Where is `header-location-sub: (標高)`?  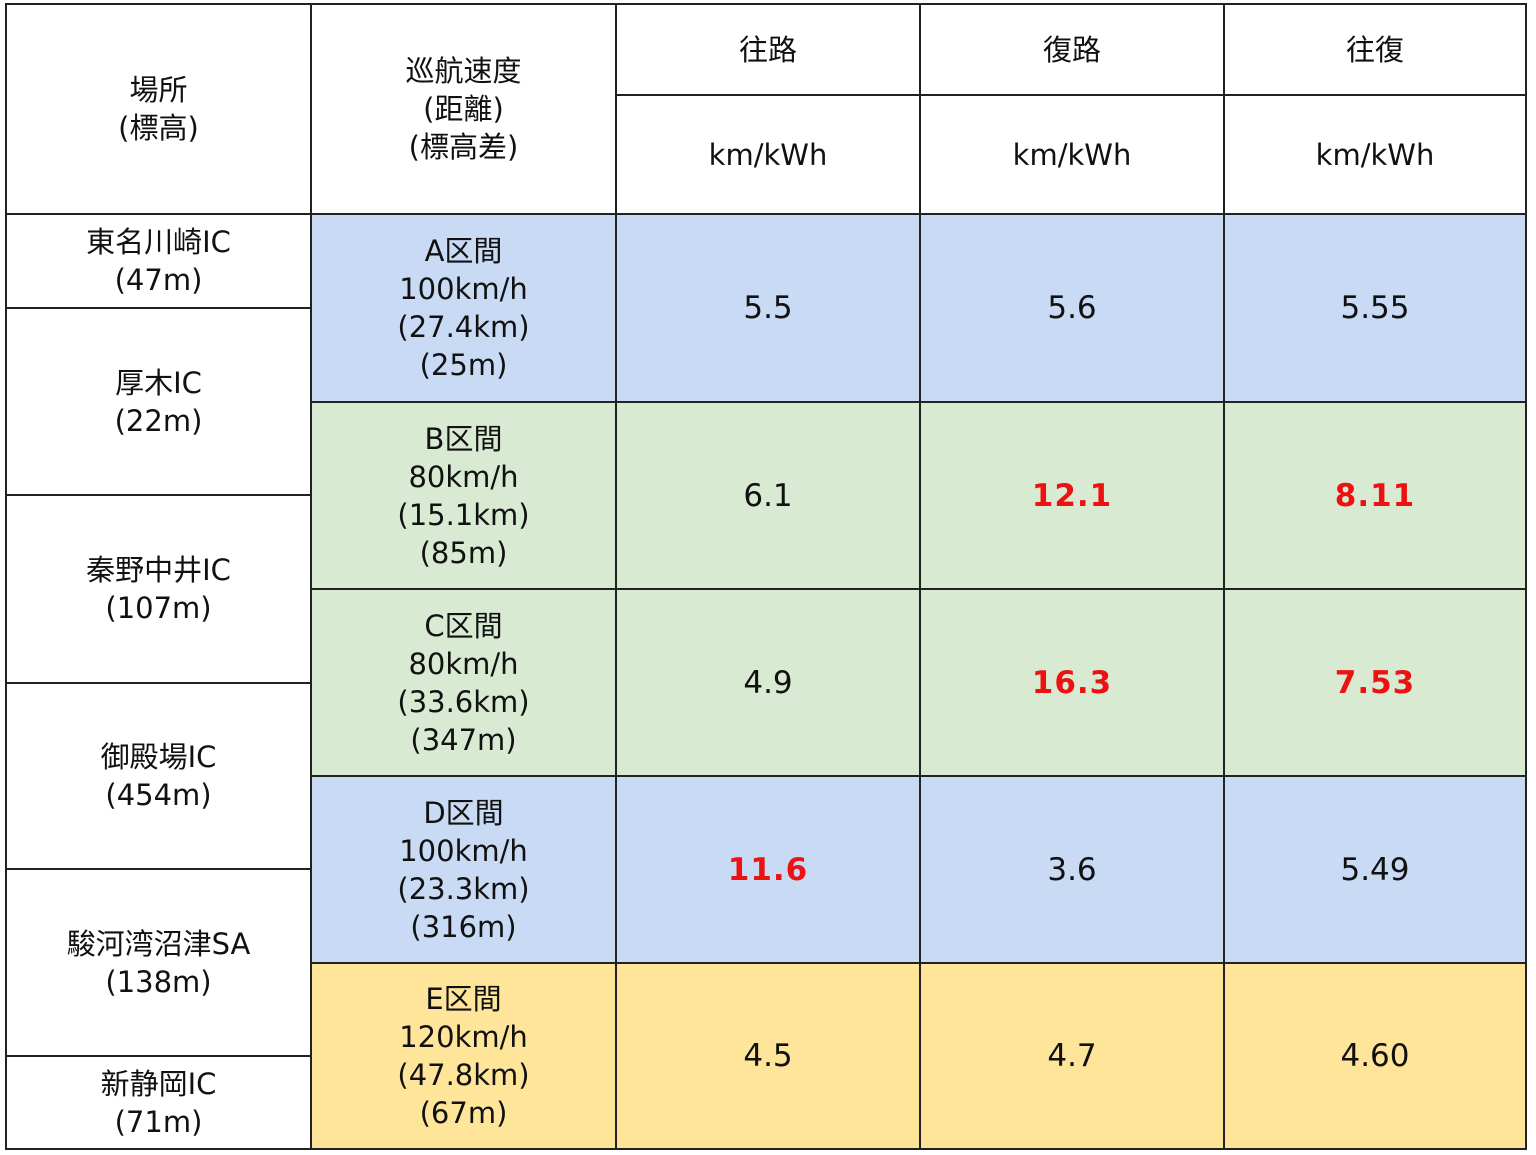 header-location-sub: (標高) is located at coordinates (158, 128).